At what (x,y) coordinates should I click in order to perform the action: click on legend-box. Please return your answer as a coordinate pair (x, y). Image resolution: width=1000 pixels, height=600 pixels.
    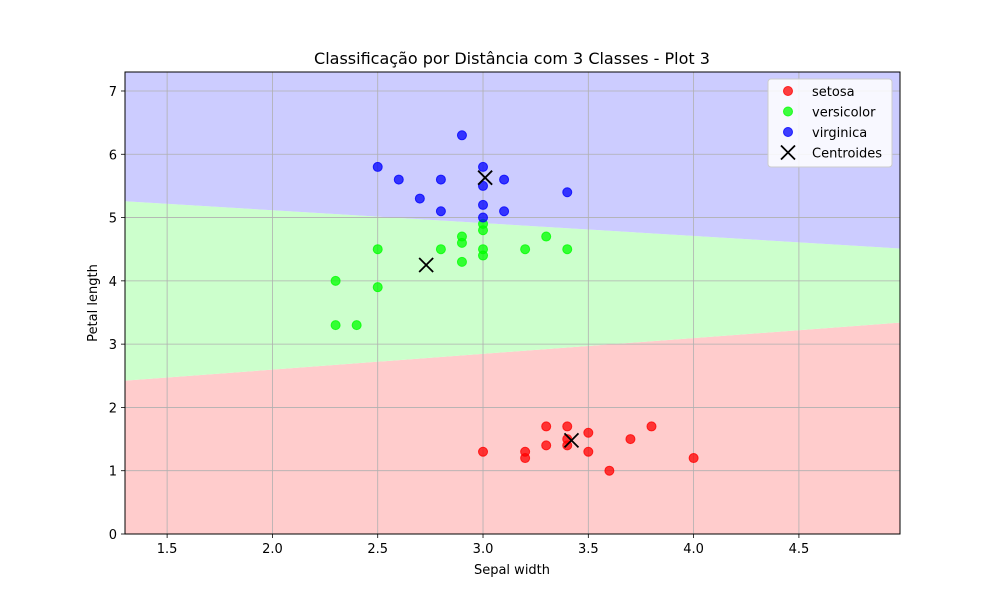
    Looking at the image, I should click on (830, 123).